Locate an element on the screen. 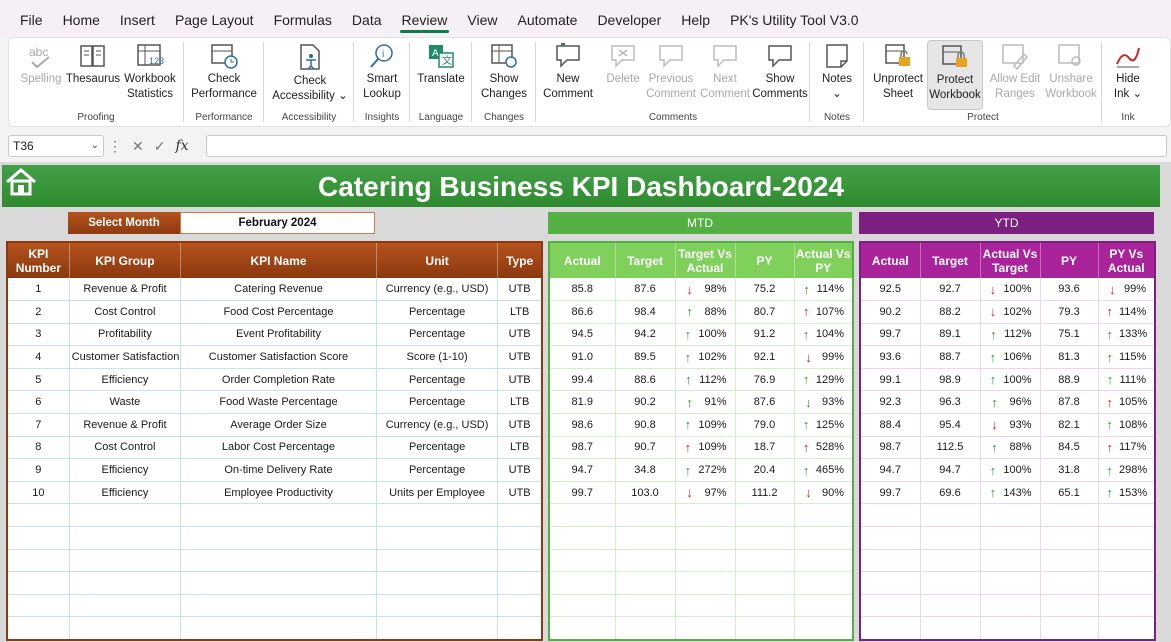 Image resolution: width=1171 pixels, height=642 pixels. ytd-py-vs-actual-cell: ↑ 298% is located at coordinates (1127, 470).